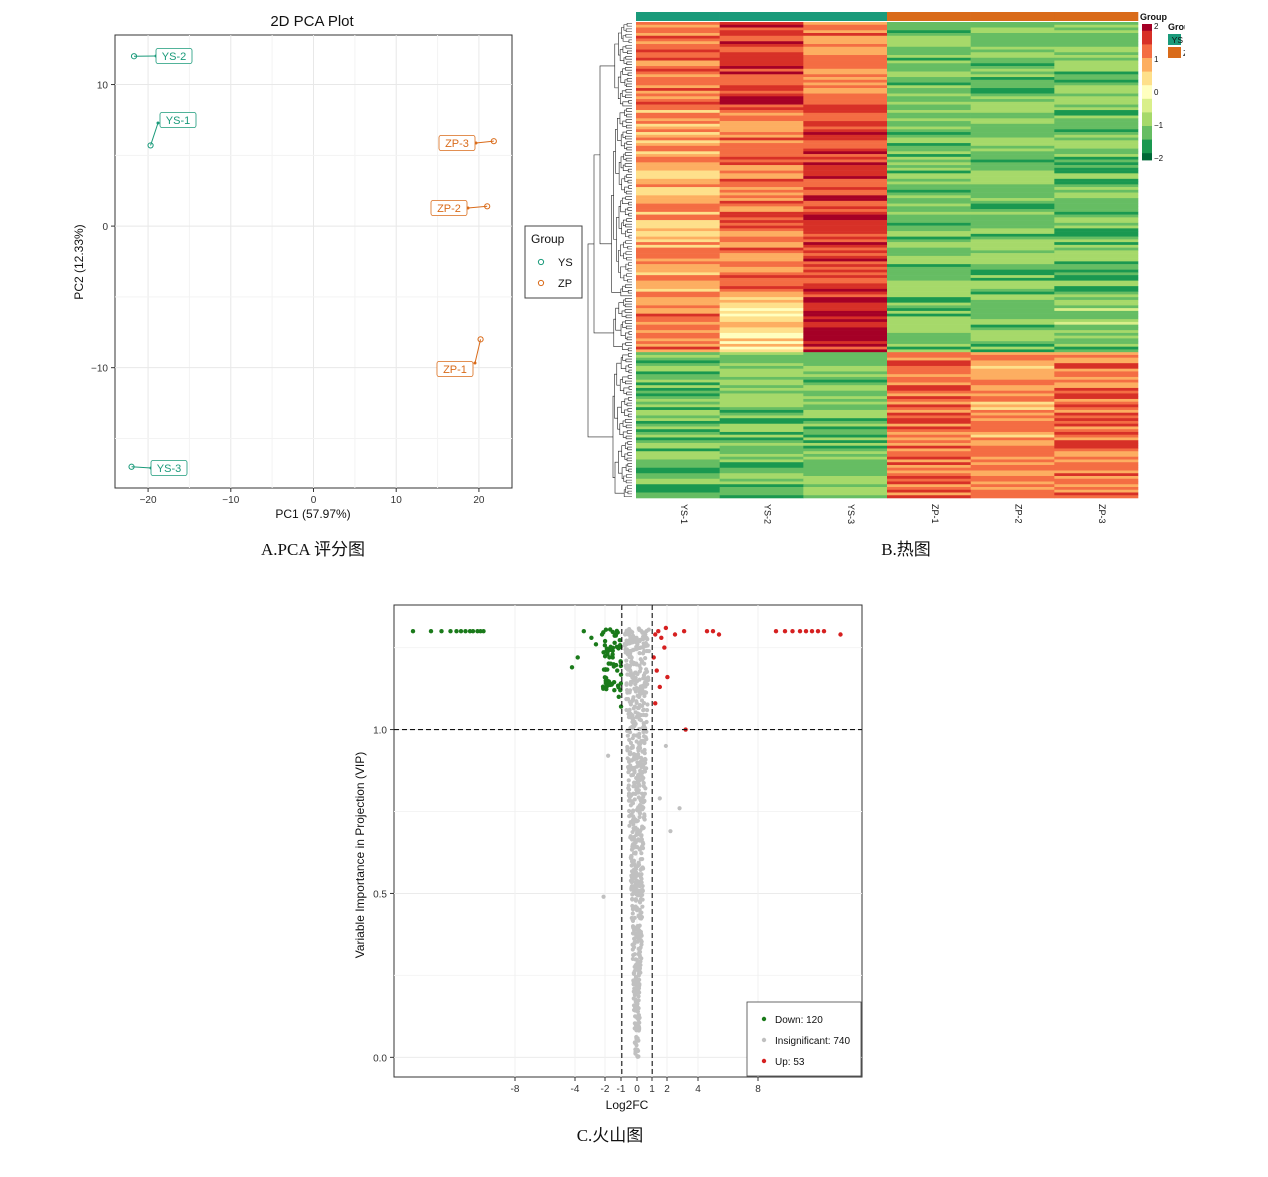 This screenshot has height=1177, width=1268. What do you see at coordinates (461, 631) in the screenshot?
I see `down-point` at bounding box center [461, 631].